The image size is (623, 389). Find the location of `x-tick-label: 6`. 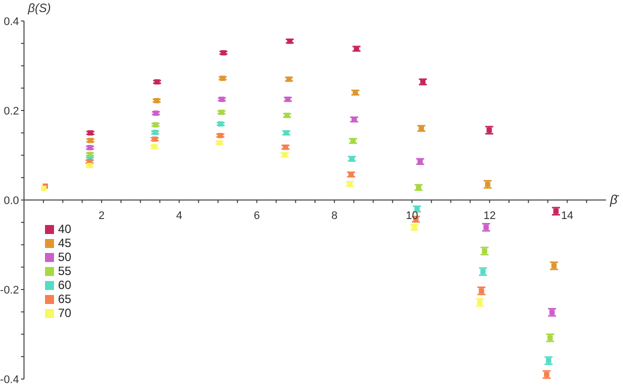

x-tick-label: 6 is located at coordinates (257, 216).